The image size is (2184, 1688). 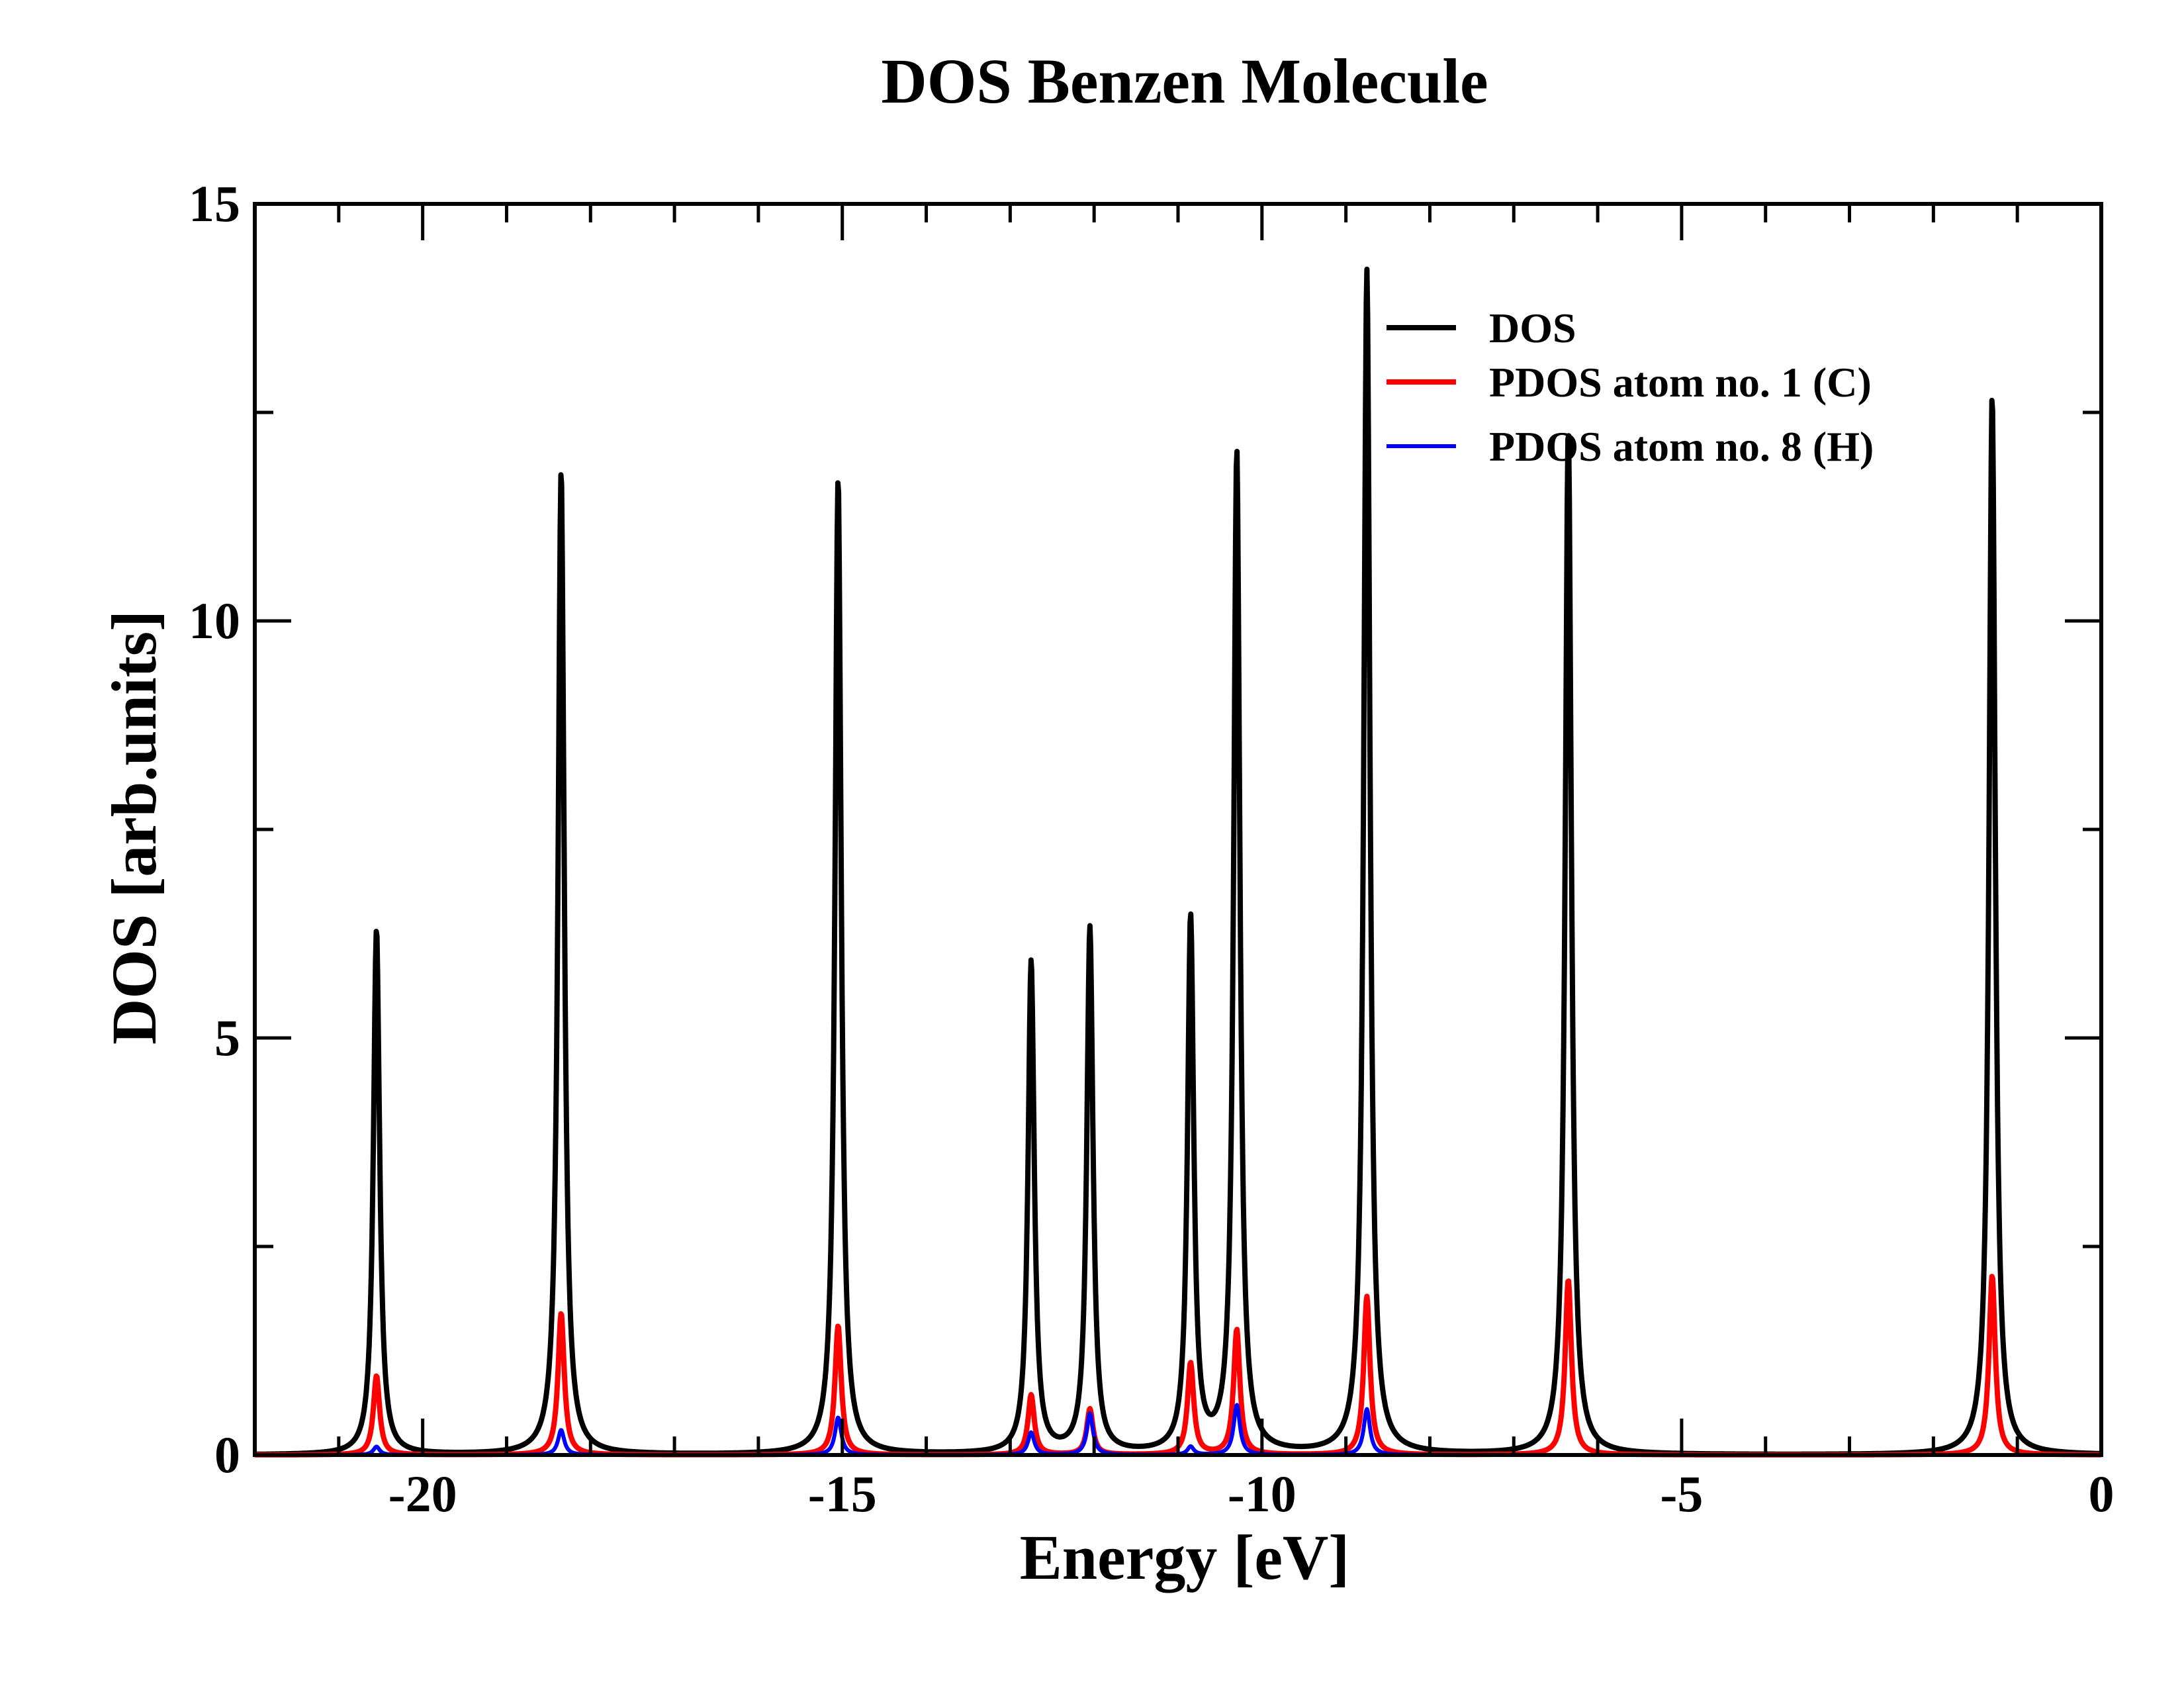 What do you see at coordinates (1681, 446) in the screenshot?
I see `legend-label-pdos-h: PDOS atom no. 8 (H)` at bounding box center [1681, 446].